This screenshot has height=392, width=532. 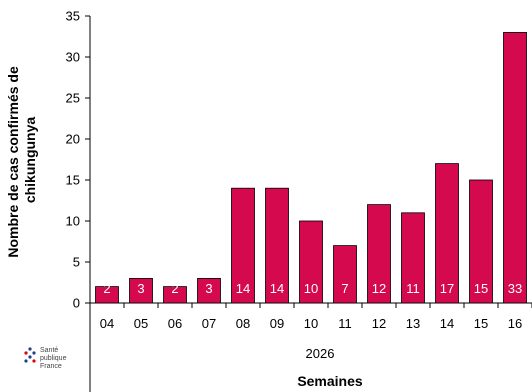 I want to click on bar-value-label: 12, so click(x=379, y=288).